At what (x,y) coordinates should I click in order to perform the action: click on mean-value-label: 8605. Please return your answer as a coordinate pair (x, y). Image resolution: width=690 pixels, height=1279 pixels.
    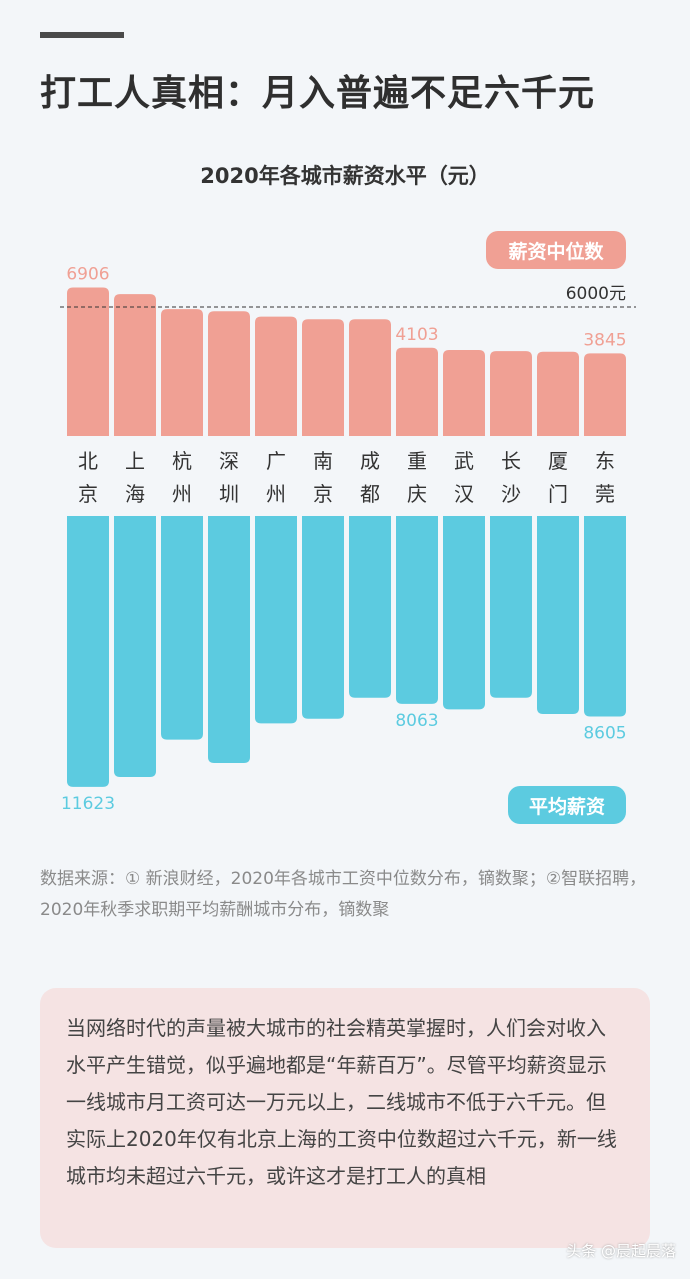
    Looking at the image, I should click on (604, 733).